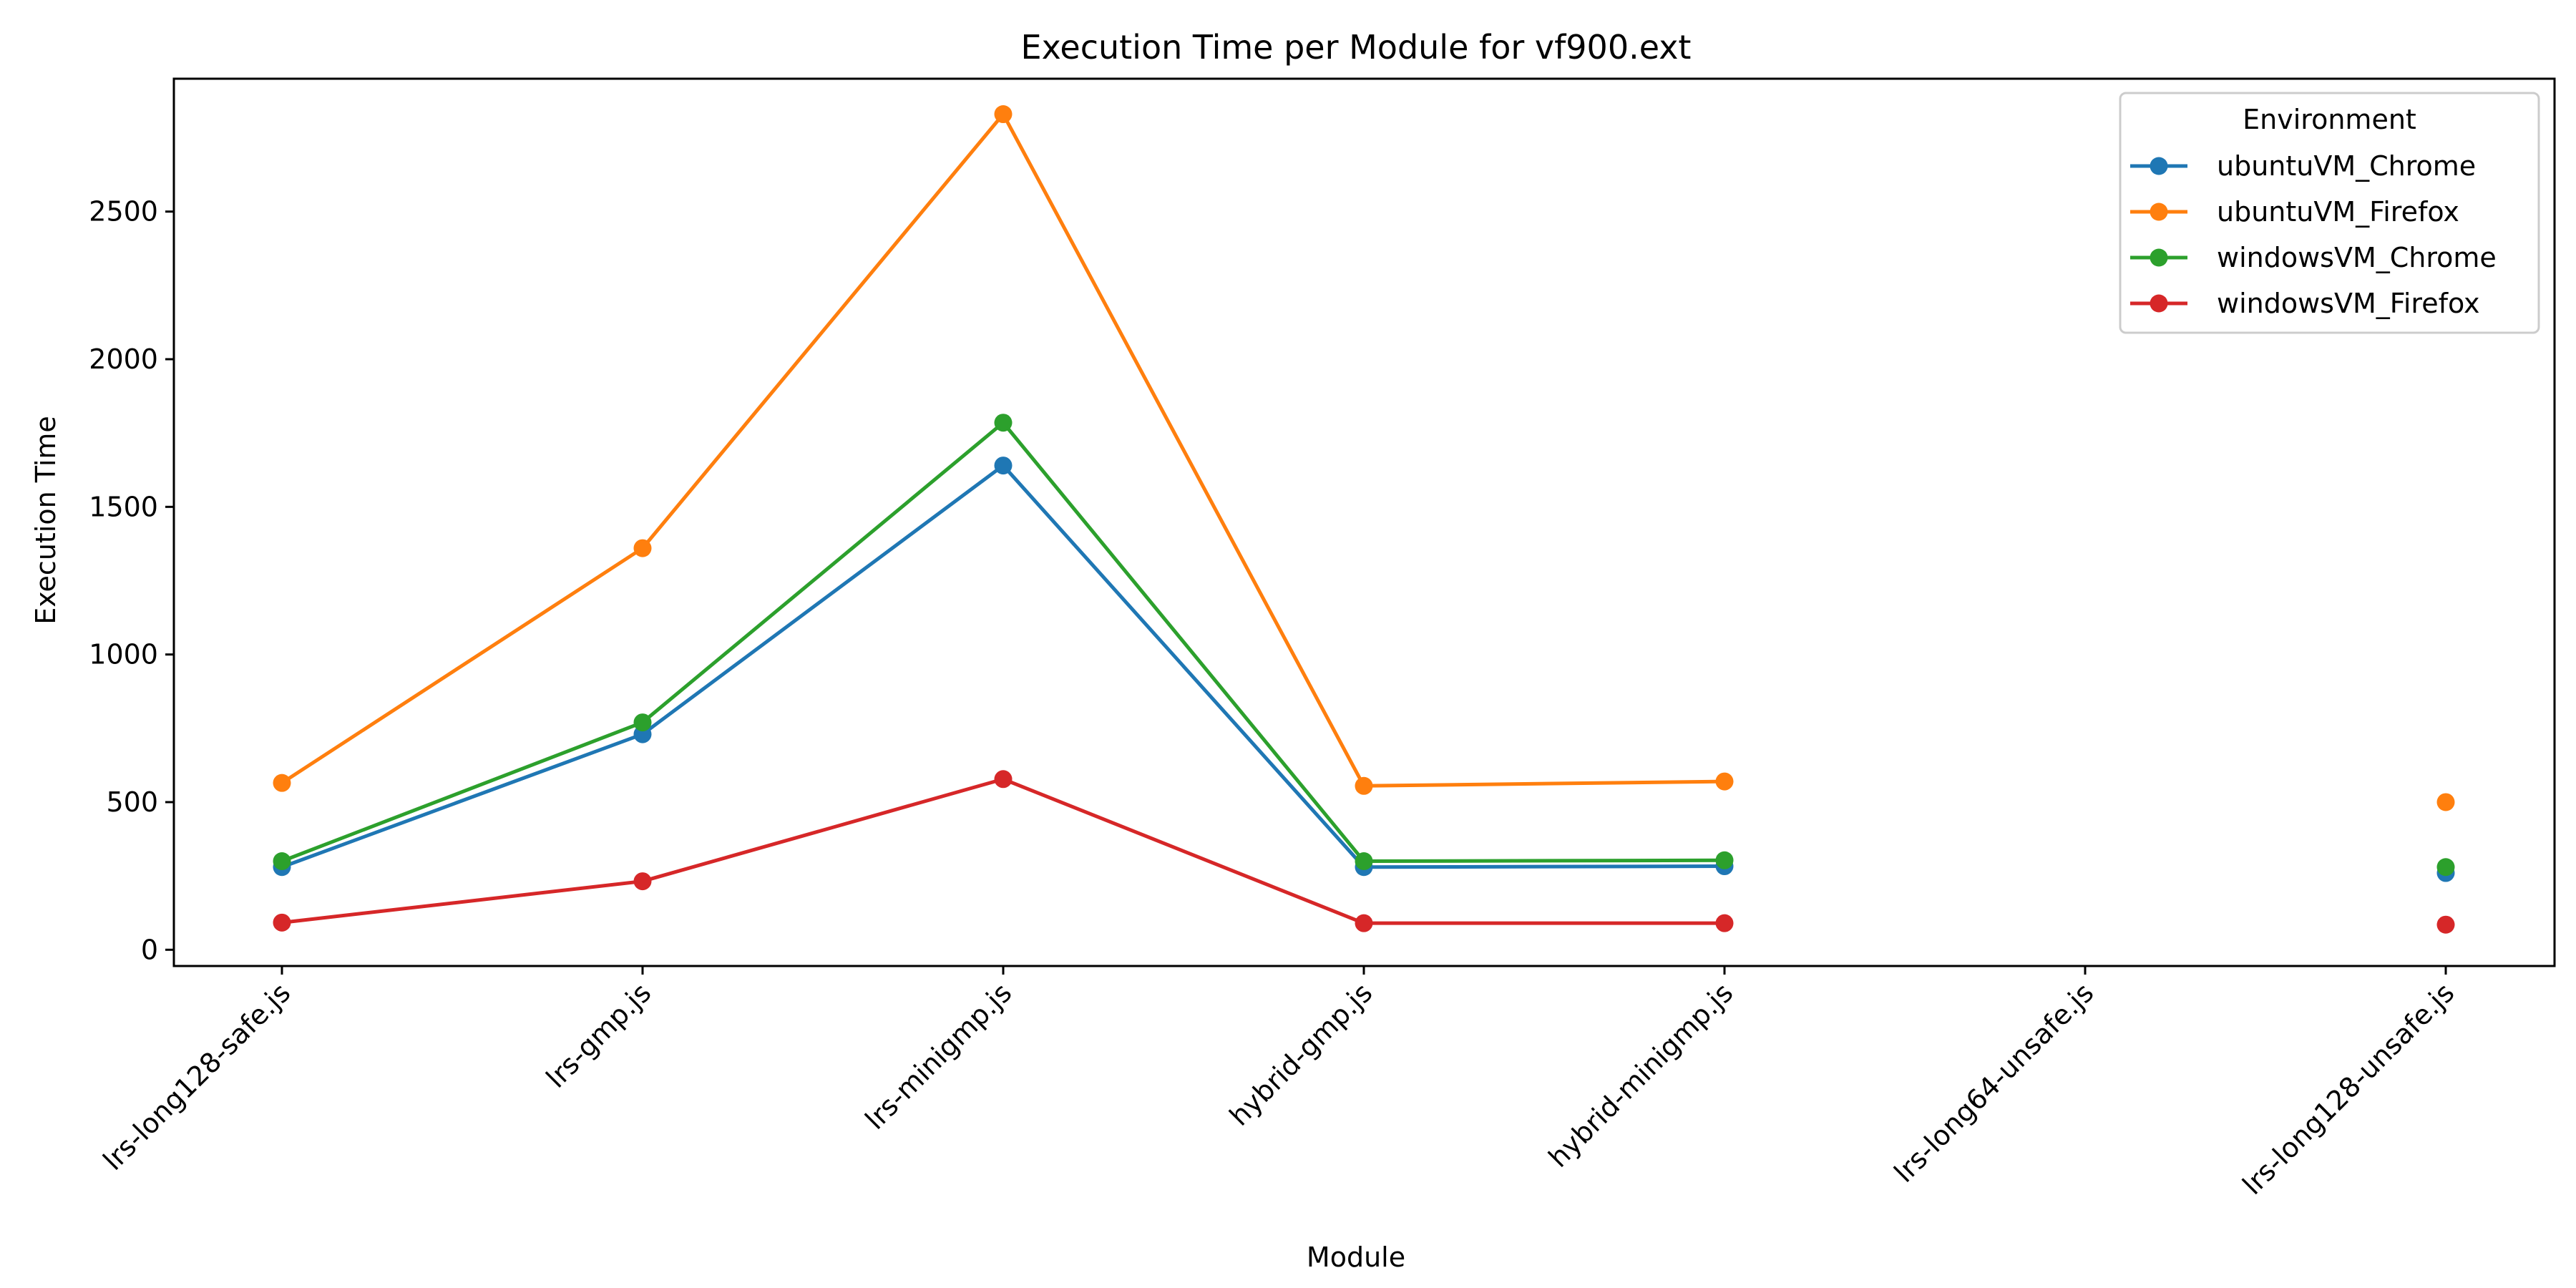 The image size is (2576, 1288). Describe the element at coordinates (123, 359) in the screenshot. I see `y-tick-label: 2000` at that location.